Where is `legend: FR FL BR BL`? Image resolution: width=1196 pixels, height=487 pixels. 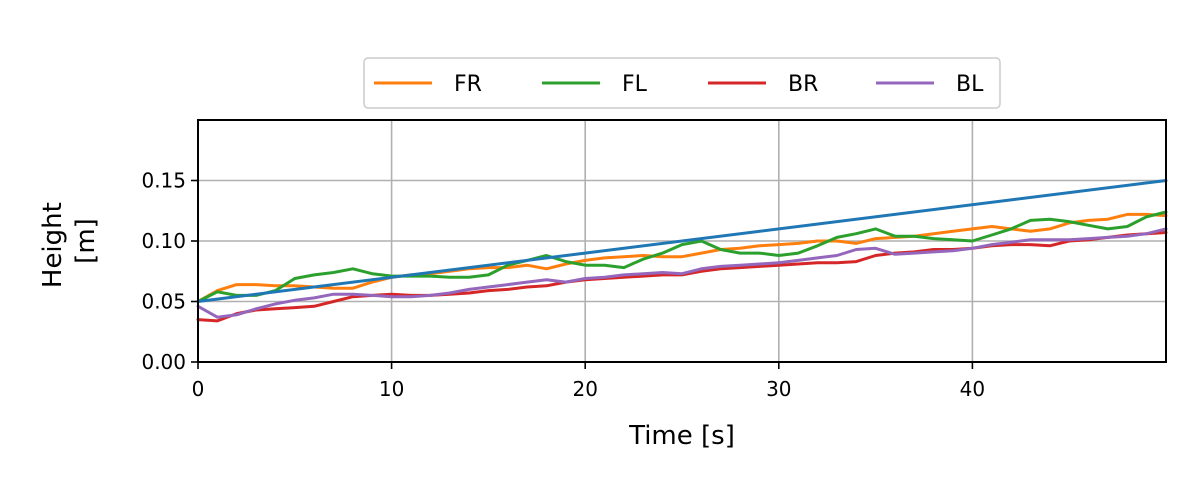 legend: FR FL BR BL is located at coordinates (682, 83).